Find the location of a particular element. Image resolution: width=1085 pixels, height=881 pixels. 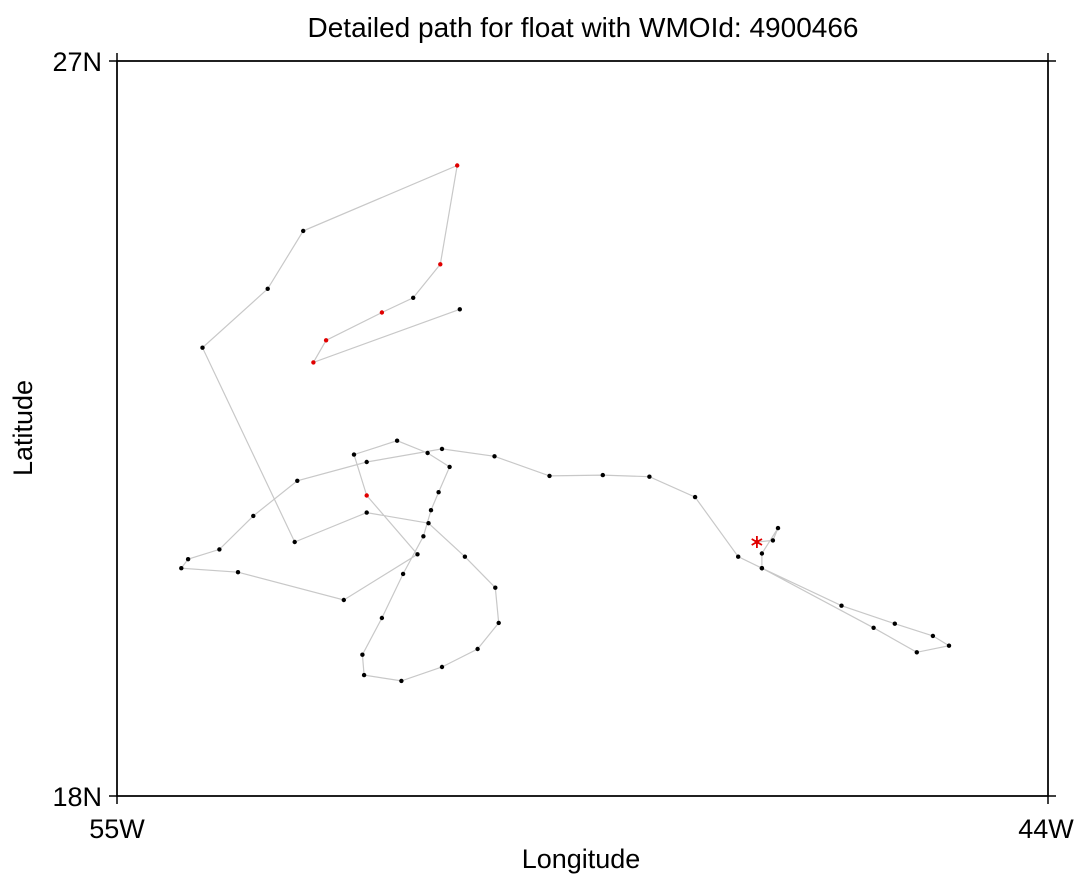

y-tick-label-bottom: 18N is located at coordinates (77, 797).